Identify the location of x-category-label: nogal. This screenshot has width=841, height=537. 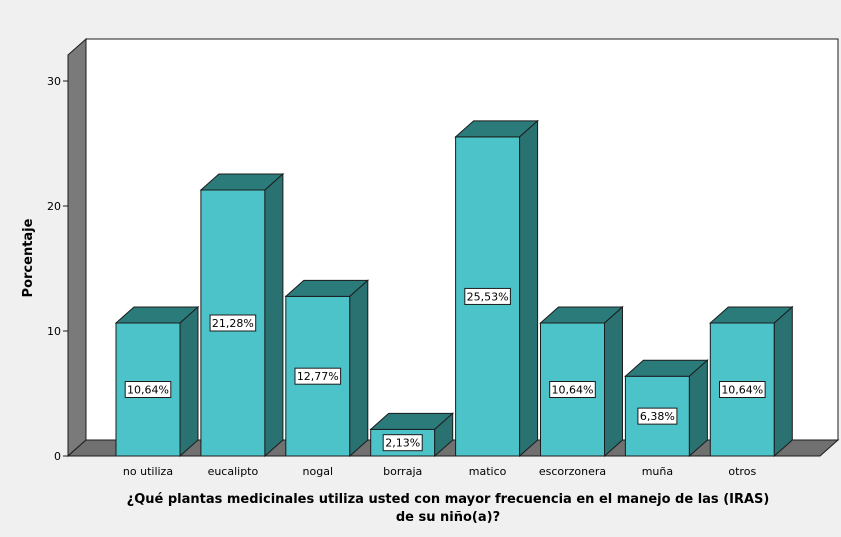
(318, 471).